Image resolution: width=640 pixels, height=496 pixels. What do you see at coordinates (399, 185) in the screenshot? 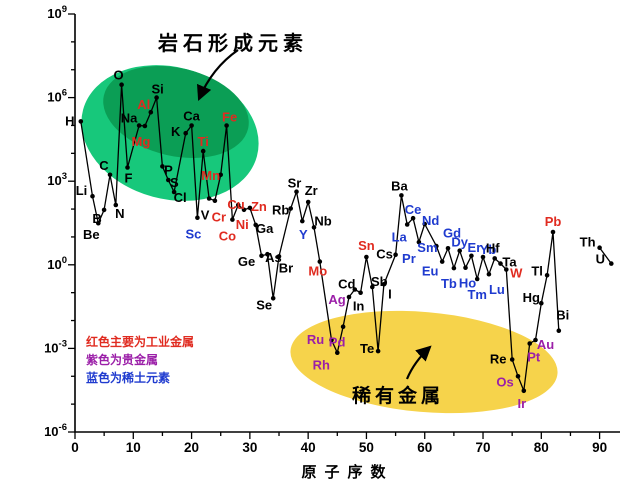
I see `element-label-Ba: Ba` at bounding box center [399, 185].